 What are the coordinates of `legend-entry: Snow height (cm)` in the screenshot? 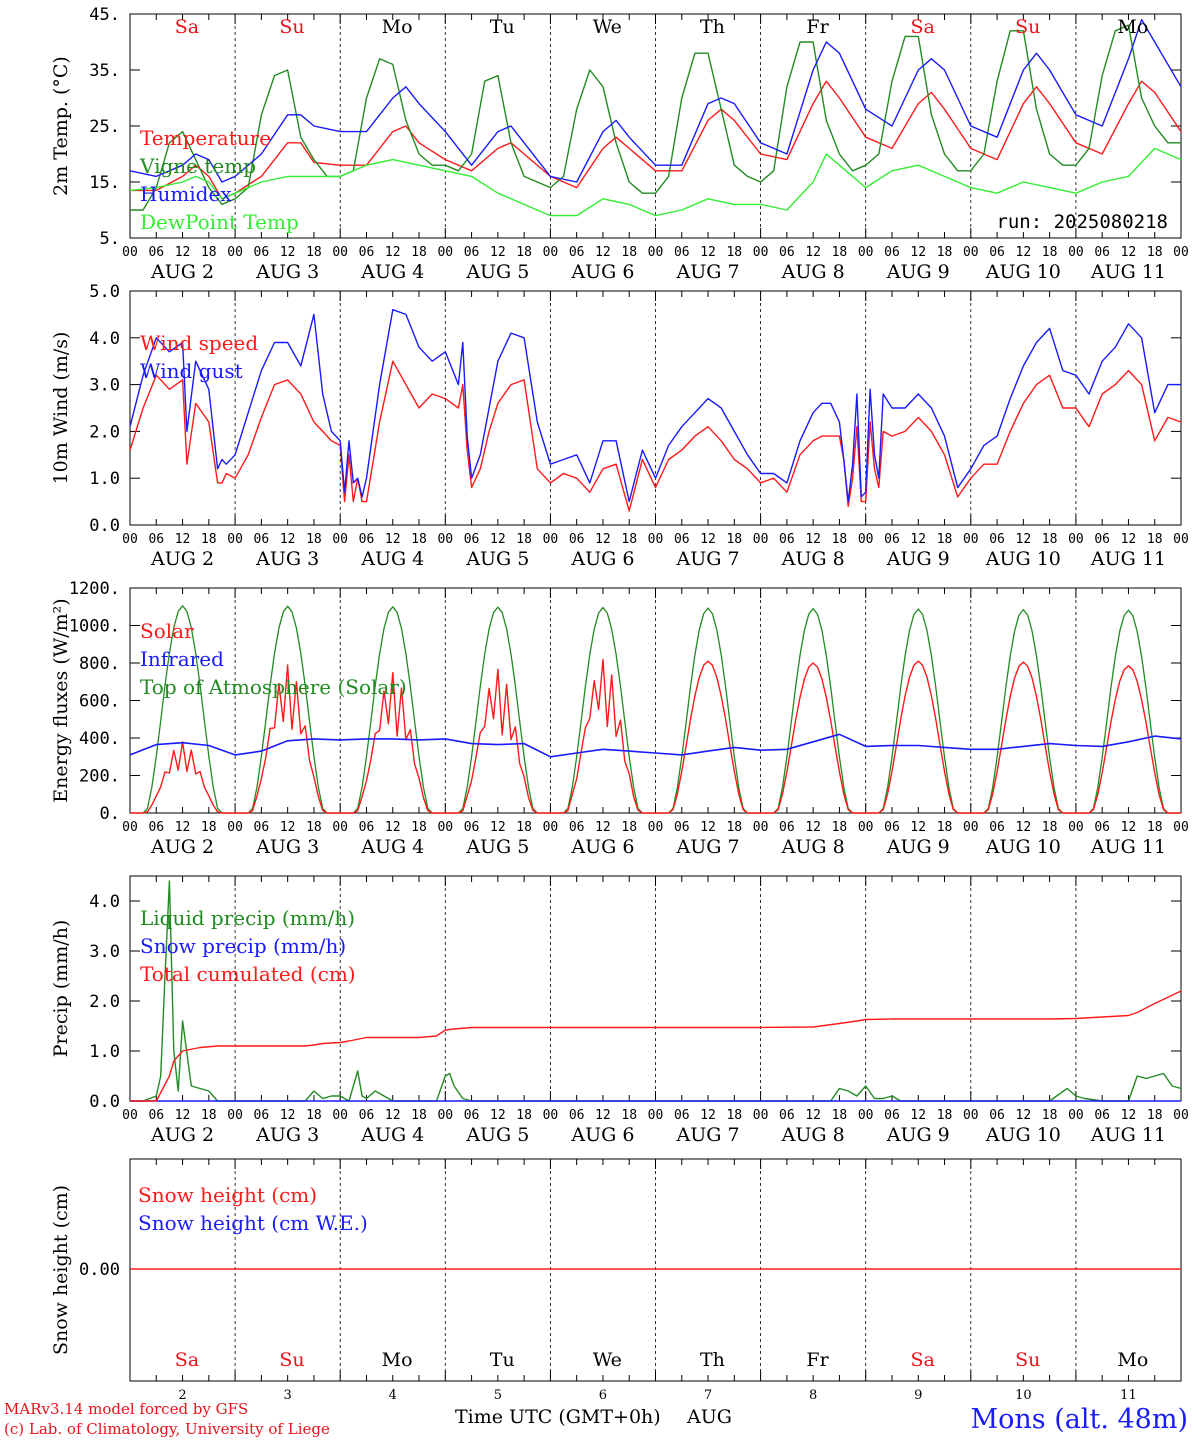 It's located at (227, 1195).